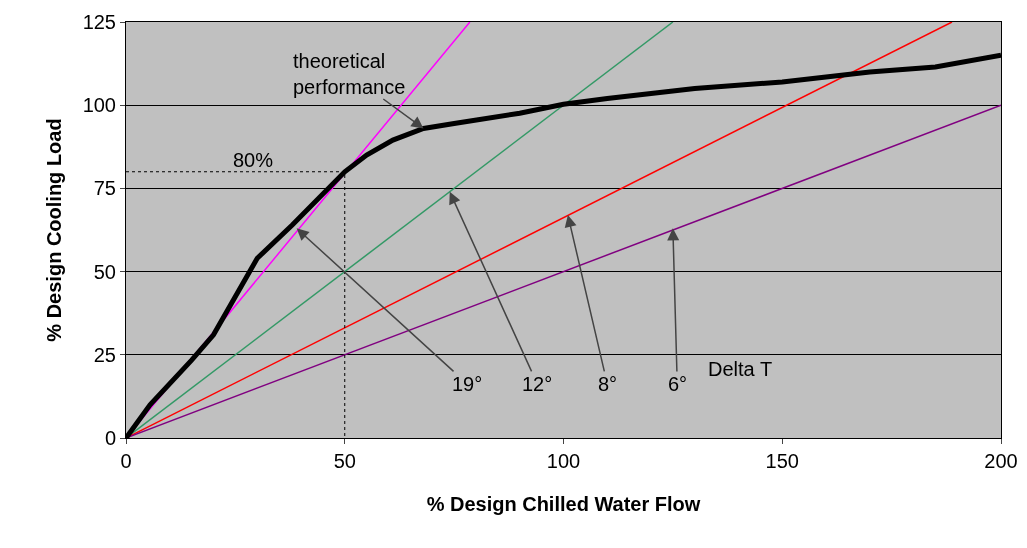 The height and width of the screenshot is (548, 1027). What do you see at coordinates (537, 384) in the screenshot?
I see `annotation: 12°` at bounding box center [537, 384].